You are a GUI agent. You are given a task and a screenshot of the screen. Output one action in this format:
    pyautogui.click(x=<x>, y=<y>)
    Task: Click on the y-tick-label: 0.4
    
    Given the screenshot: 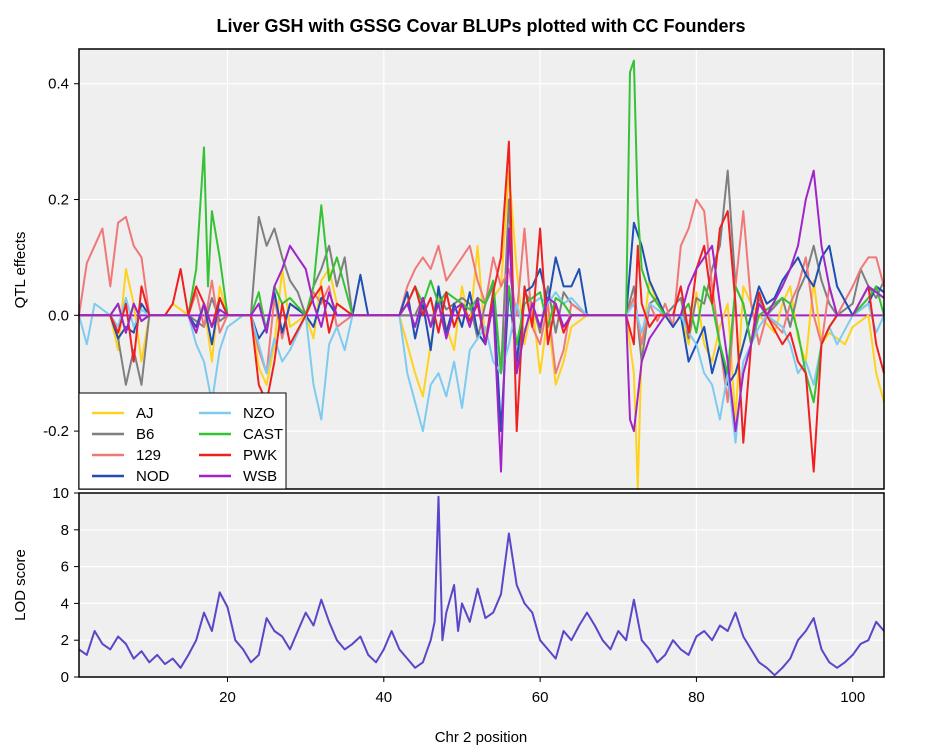 What is the action you would take?
    pyautogui.click(x=58, y=84)
    